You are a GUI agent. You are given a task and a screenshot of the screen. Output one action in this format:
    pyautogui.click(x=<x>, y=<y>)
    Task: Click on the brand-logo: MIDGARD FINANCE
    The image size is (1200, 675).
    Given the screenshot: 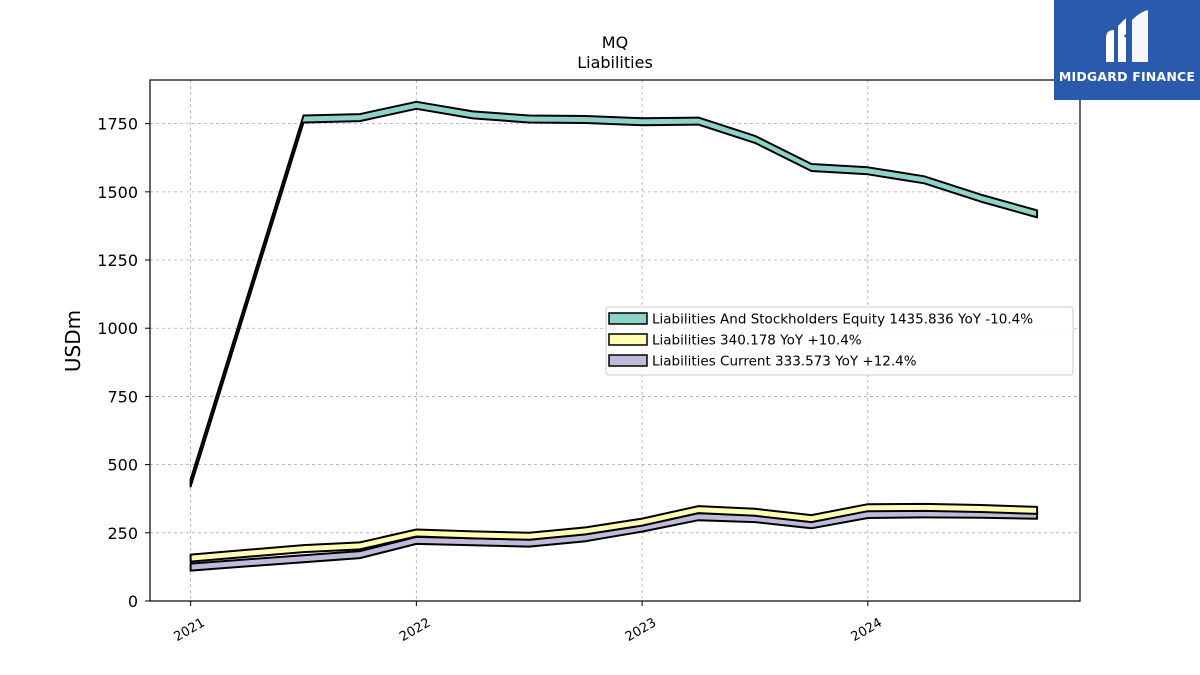 What is the action you would take?
    pyautogui.click(x=1127, y=50)
    